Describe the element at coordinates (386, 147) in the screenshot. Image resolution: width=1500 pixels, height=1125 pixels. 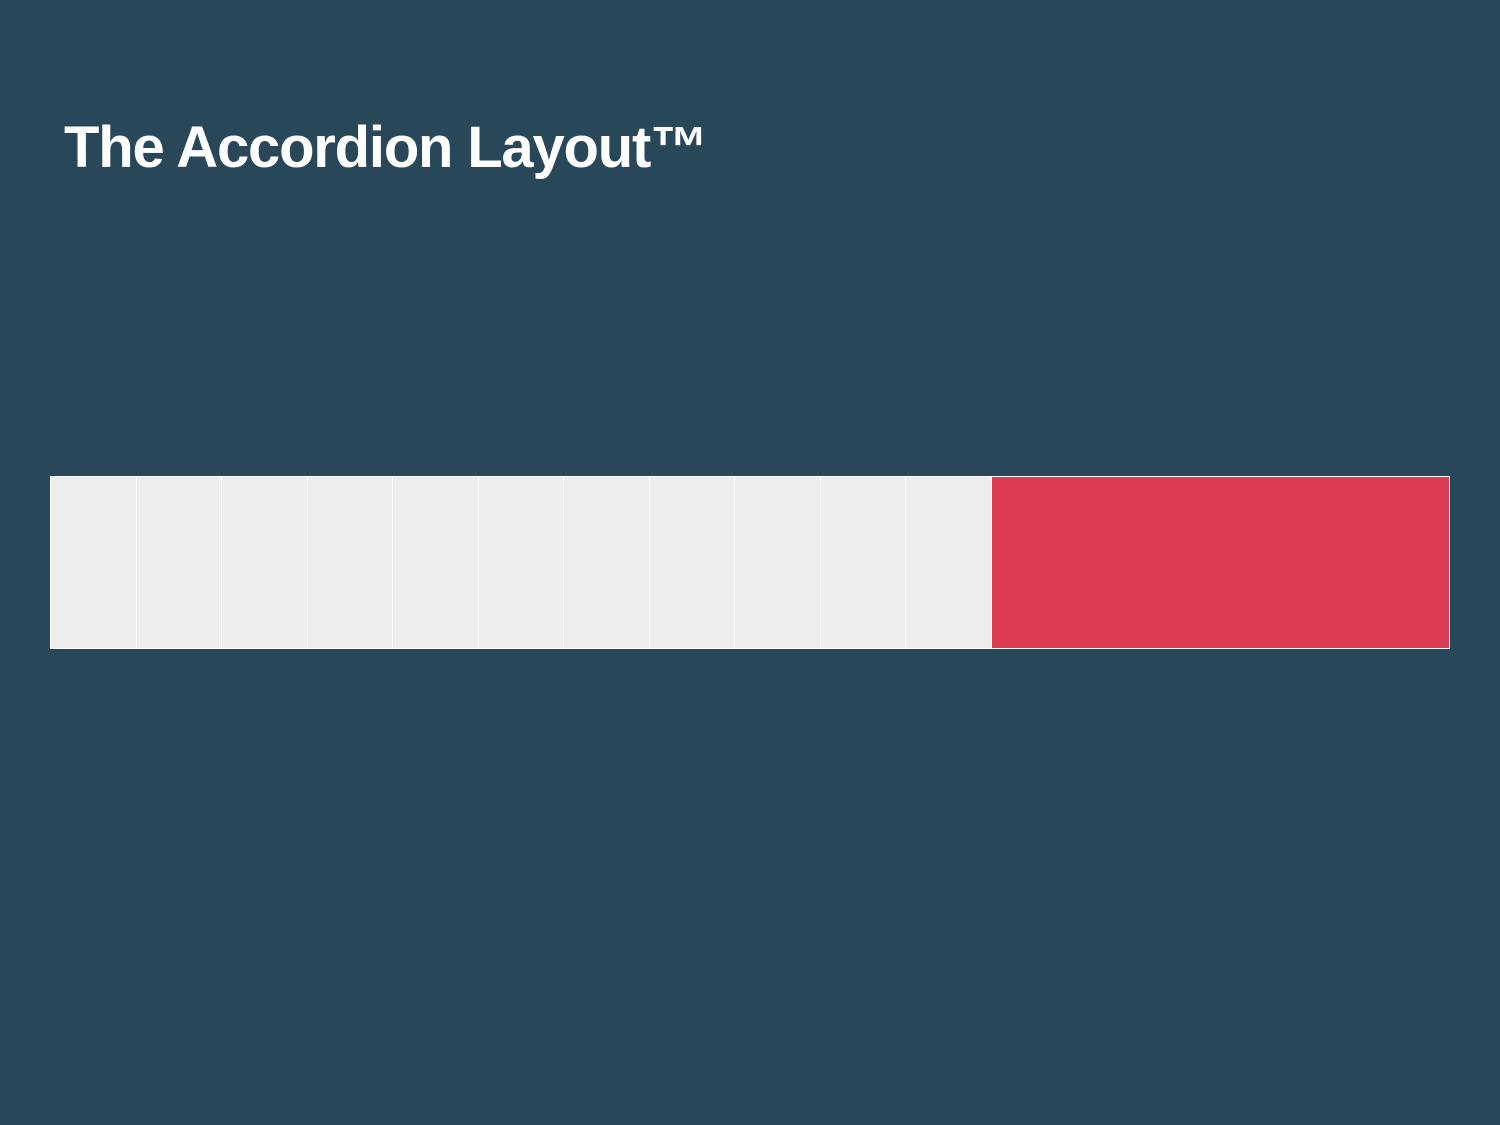
I see `page-title: The Accordion Layout™` at that location.